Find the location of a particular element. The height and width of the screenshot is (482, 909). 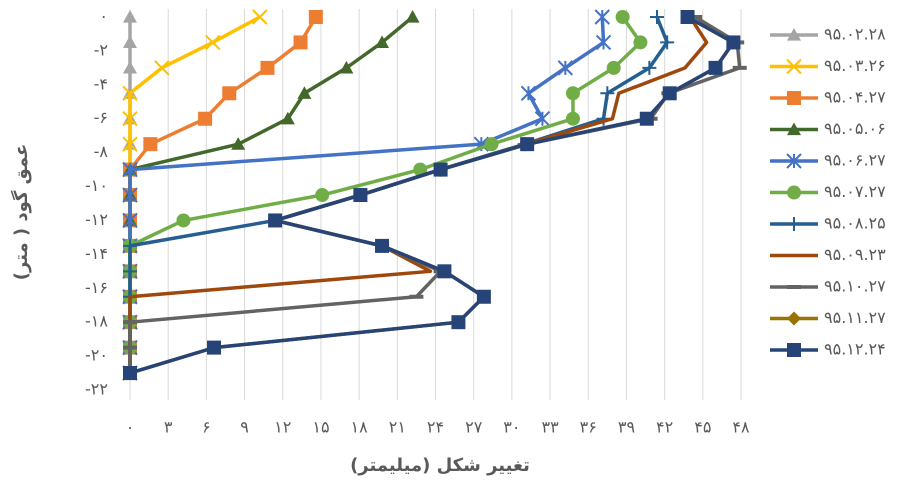

x-tick-label: ۴۸ is located at coordinates (741, 427).